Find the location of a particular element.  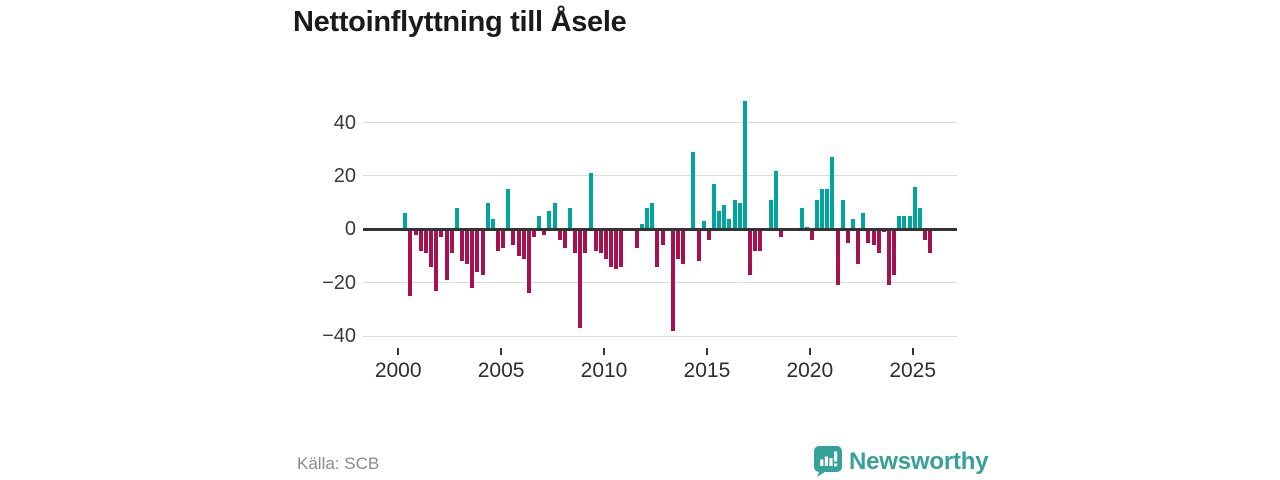

bar-2004q1 is located at coordinates (482, 252).